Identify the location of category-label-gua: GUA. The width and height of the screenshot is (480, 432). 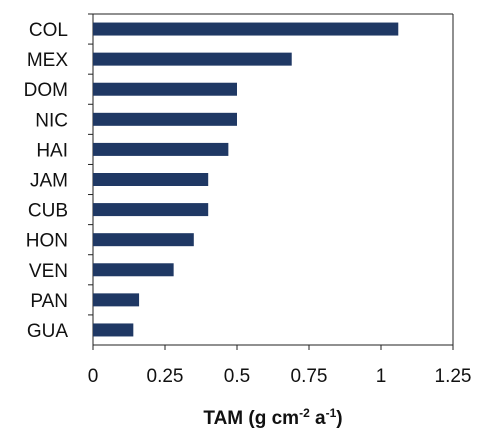
(48, 331).